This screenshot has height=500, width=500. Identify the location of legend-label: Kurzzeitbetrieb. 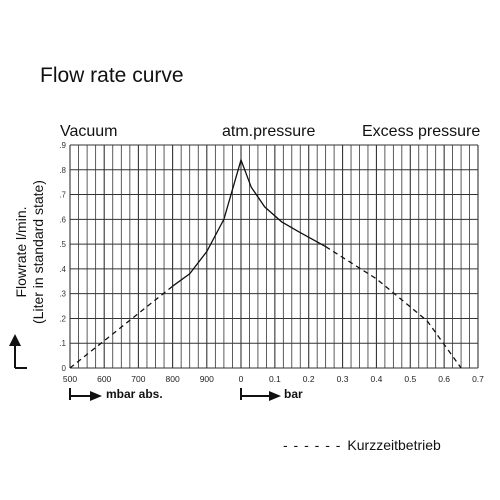
(394, 445).